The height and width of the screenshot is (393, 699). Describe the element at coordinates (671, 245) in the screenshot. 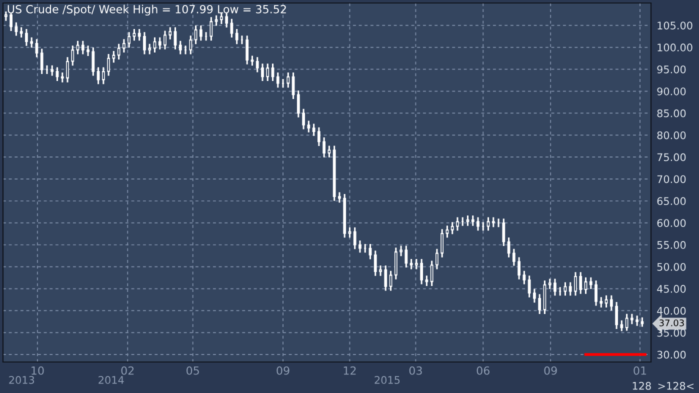

I see `y-tick-label: 55.00` at that location.